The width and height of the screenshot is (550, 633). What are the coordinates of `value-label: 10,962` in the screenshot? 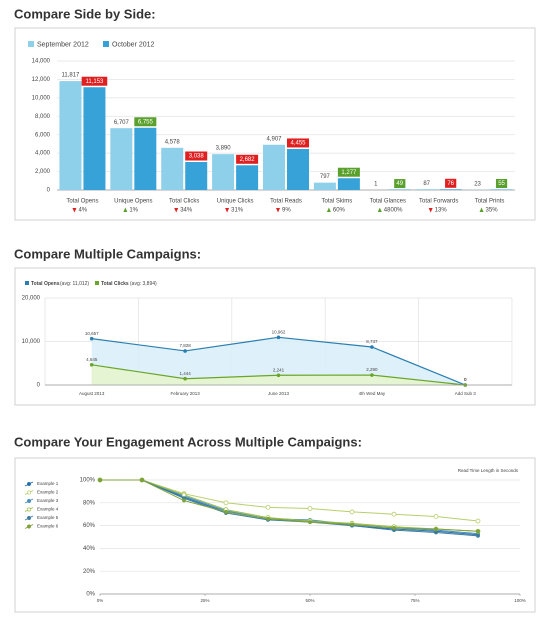 It's located at (279, 332).